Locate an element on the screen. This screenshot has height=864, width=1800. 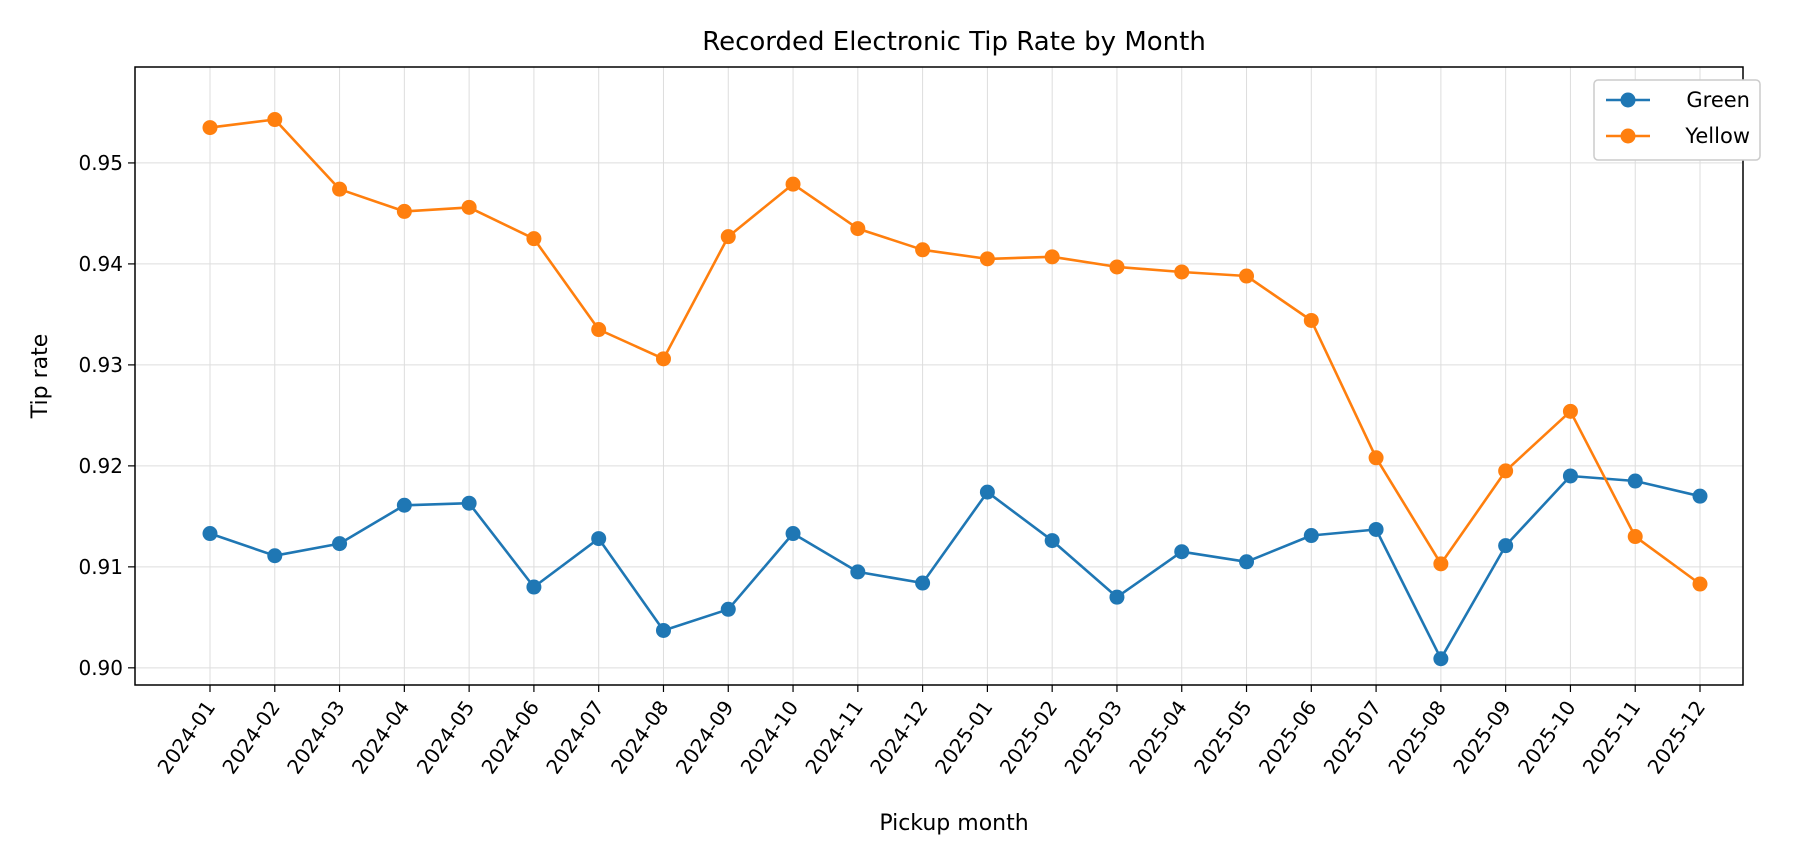
x-tick-label: 2025-10 is located at coordinates (1547, 737).